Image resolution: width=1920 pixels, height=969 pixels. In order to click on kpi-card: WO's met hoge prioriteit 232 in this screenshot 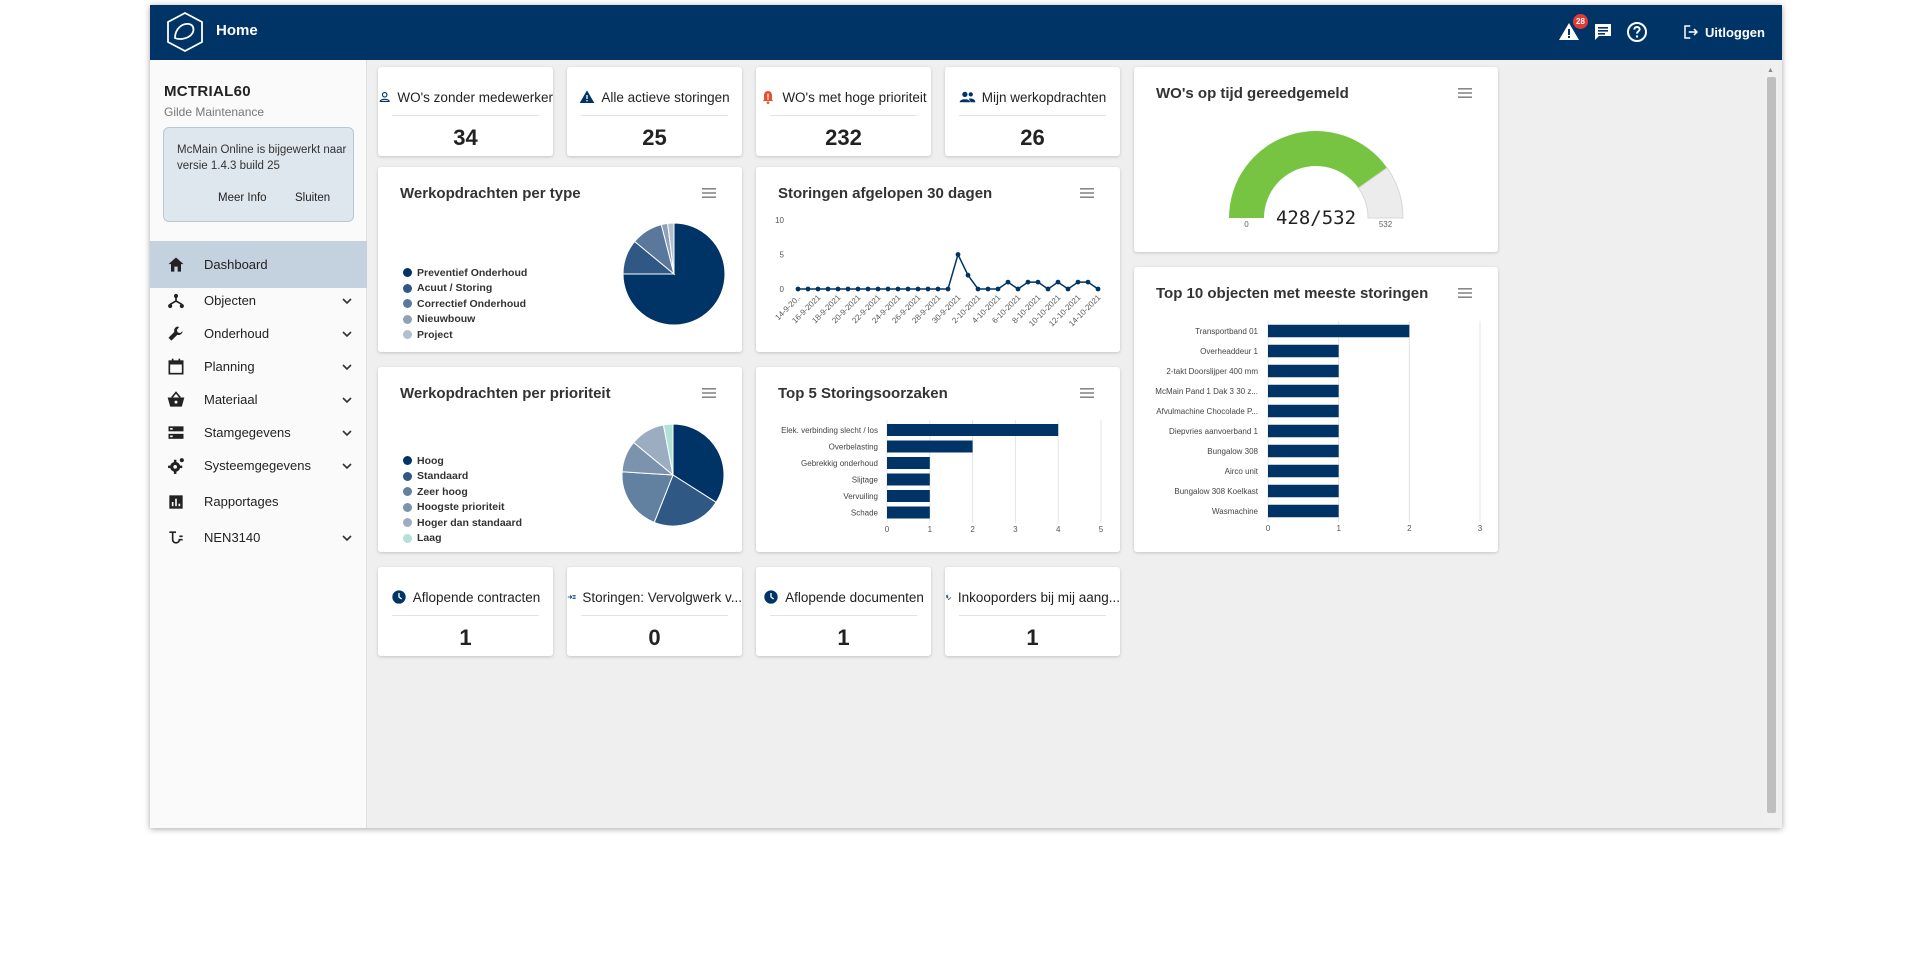, I will do `click(843, 111)`.